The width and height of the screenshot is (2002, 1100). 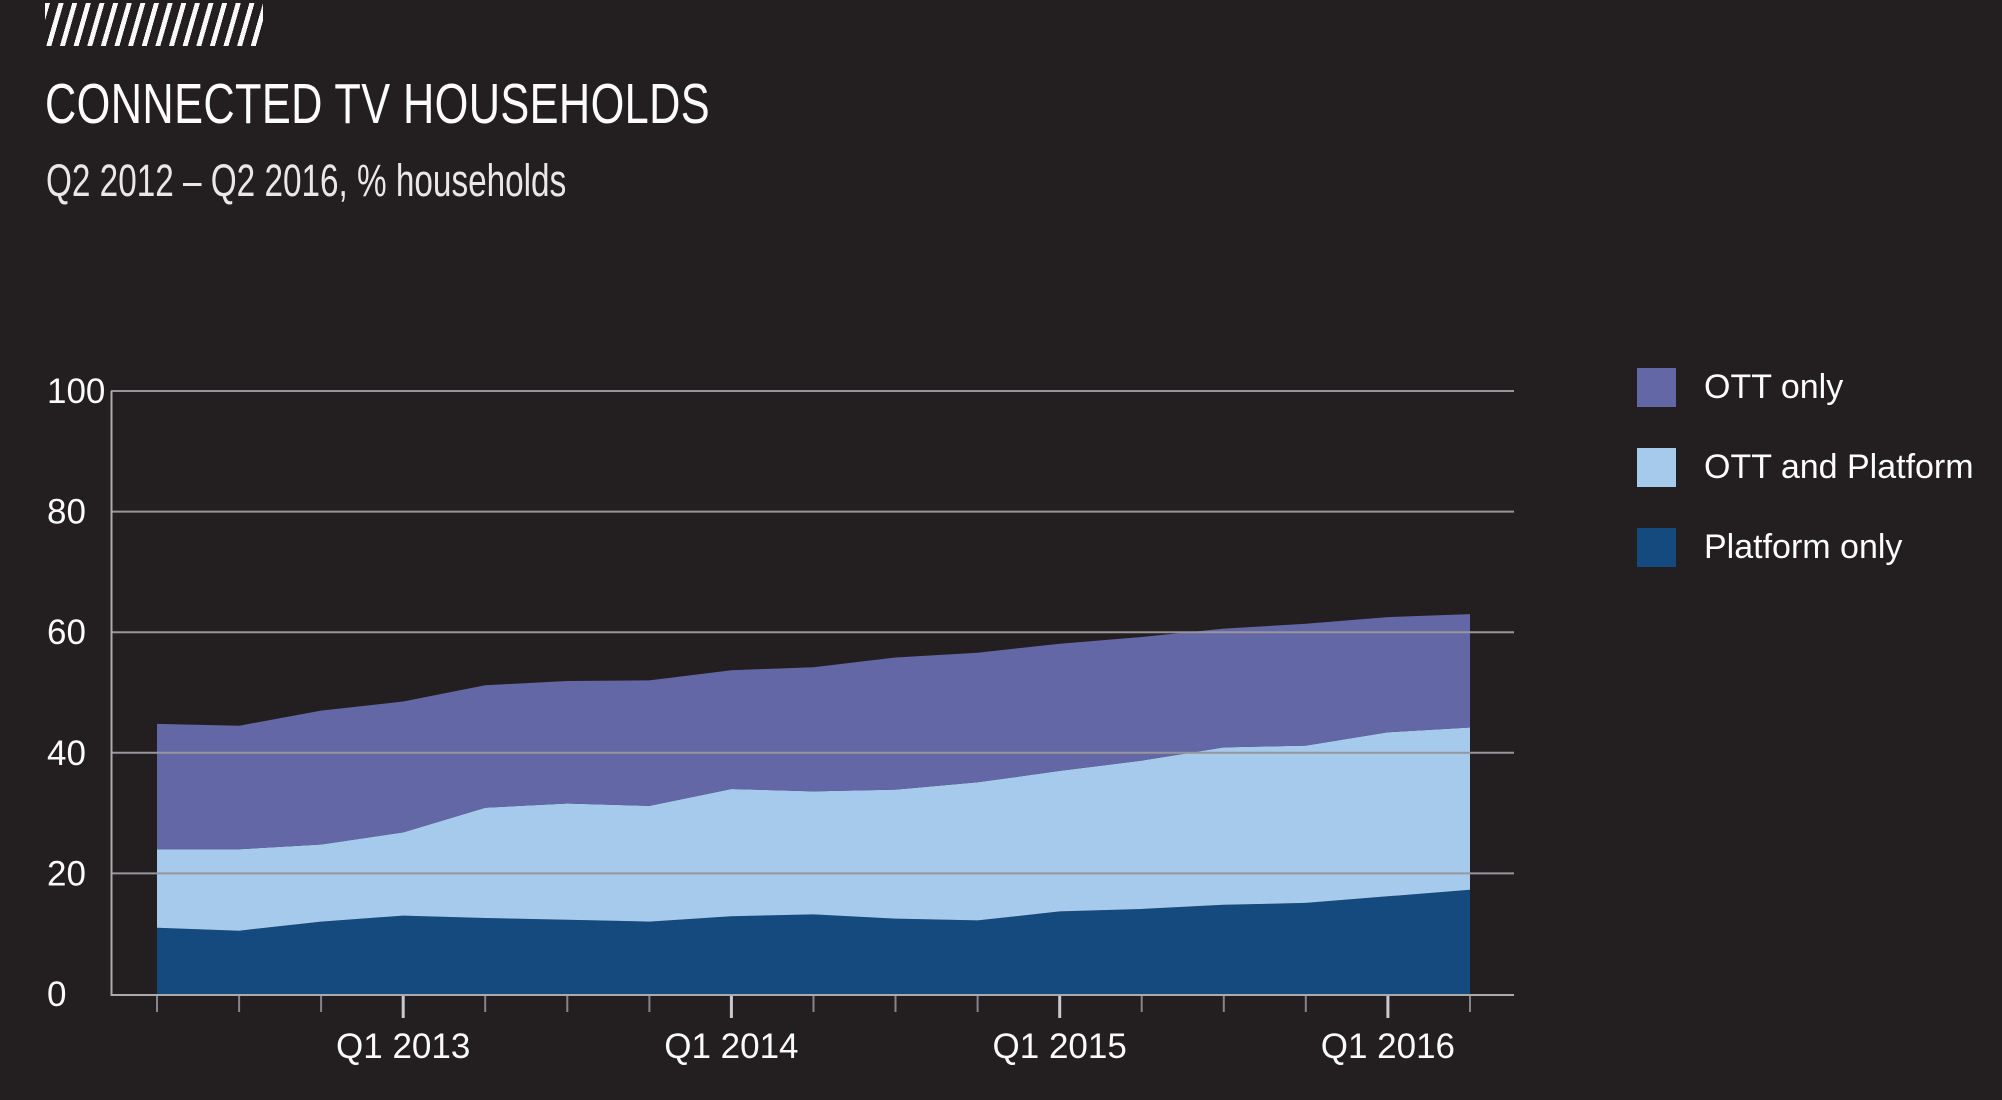 What do you see at coordinates (378, 104) in the screenshot?
I see `page-title: CONNECTED TV HOUSEHOLDS` at bounding box center [378, 104].